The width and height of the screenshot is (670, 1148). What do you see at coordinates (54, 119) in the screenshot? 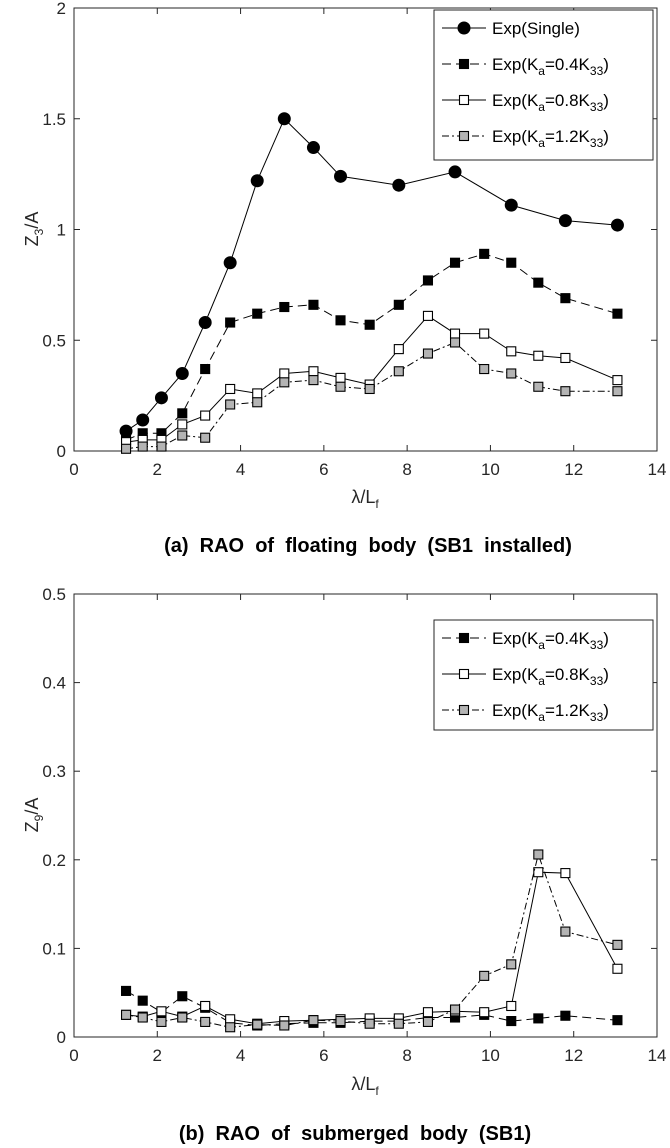
I see `y-tick-label: 1.5` at bounding box center [54, 119].